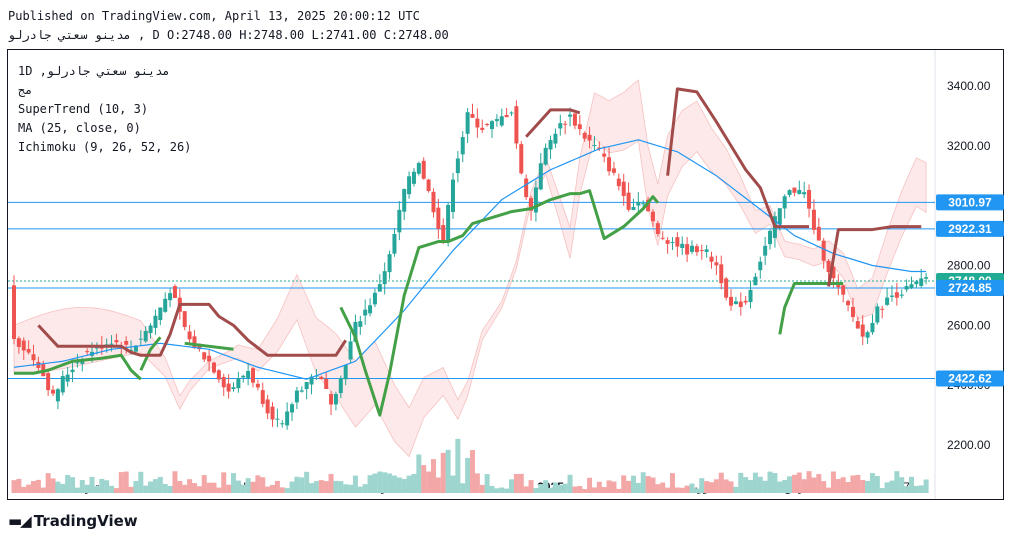 The image size is (1012, 541). Describe the element at coordinates (83, 109) in the screenshot. I see `legend-supertrend: SuperTrend (10, 3)` at that location.